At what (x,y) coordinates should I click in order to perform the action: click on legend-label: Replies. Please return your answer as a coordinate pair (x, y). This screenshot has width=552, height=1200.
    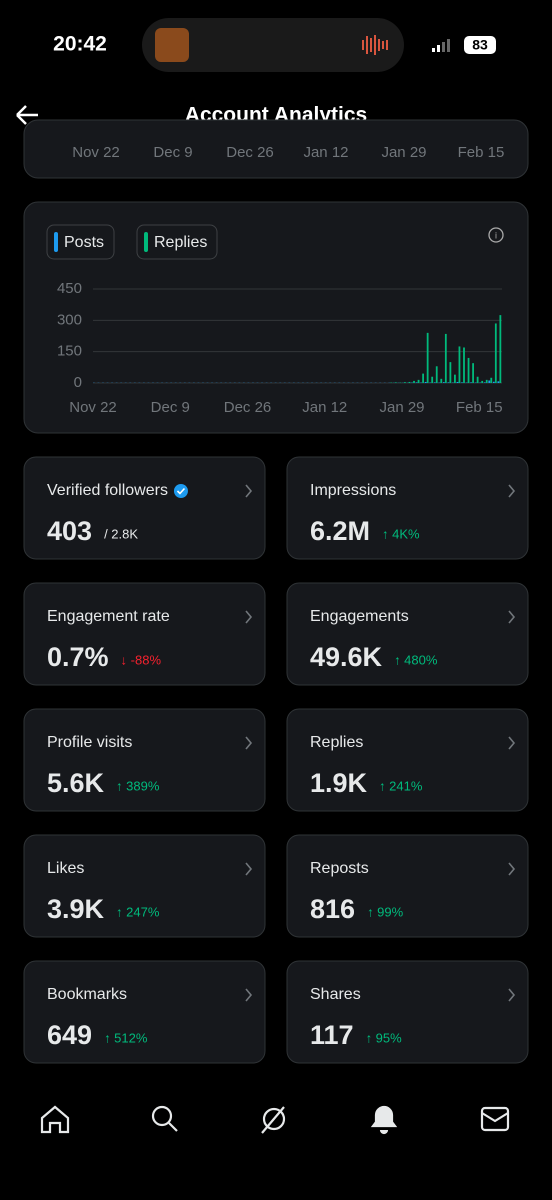
    Looking at the image, I should click on (180, 242).